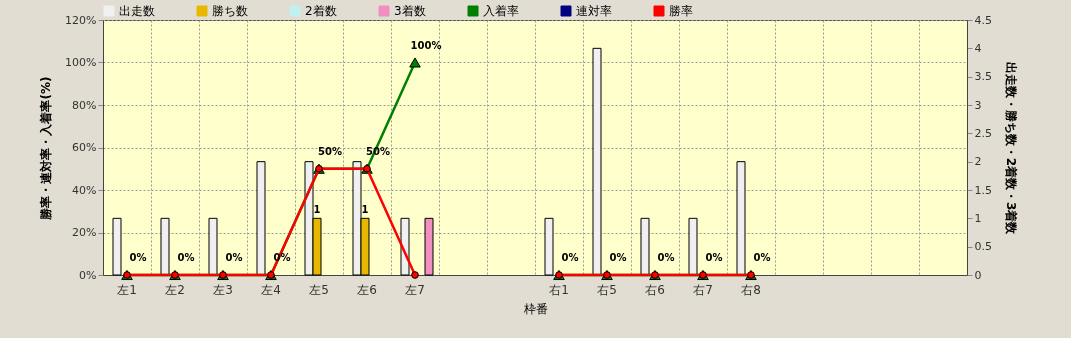 This screenshot has height=338, width=1071. What do you see at coordinates (751, 289) in the screenshot?
I see `x-tick-label: 右8` at bounding box center [751, 289].